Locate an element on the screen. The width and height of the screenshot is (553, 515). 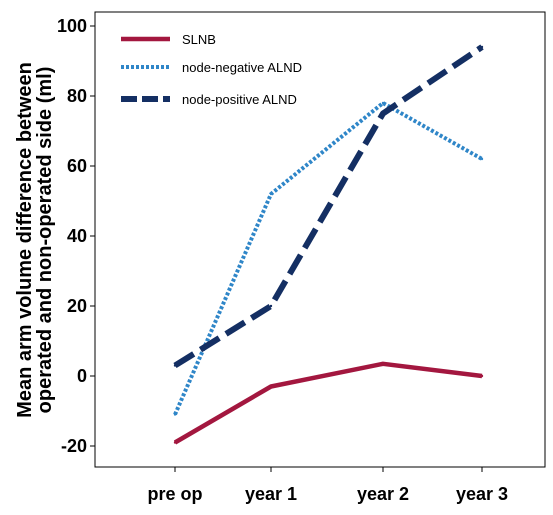
y-axis-title-line-2: operated and non-operated side (ml) is located at coordinates (45, 240).